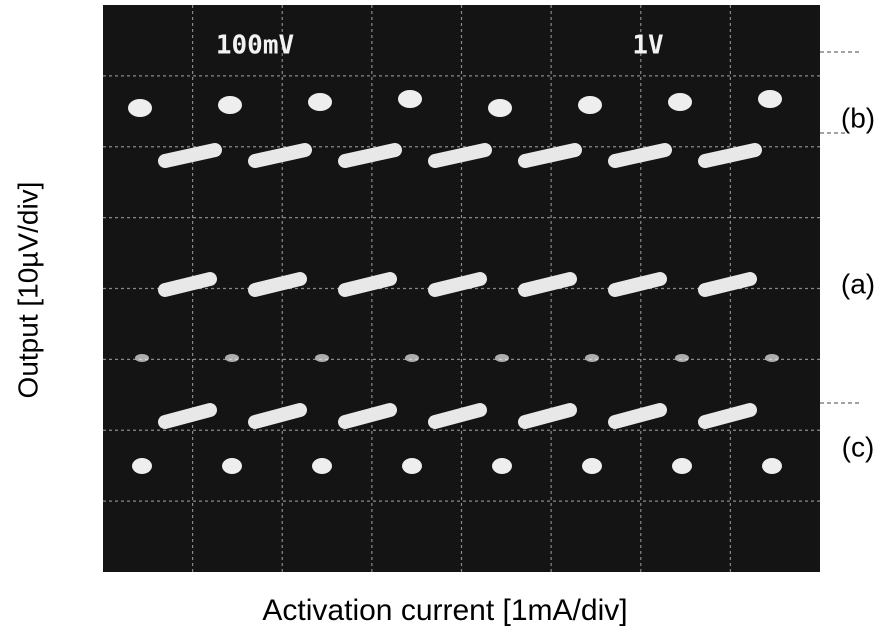 Image resolution: width=884 pixels, height=639 pixels. What do you see at coordinates (647, 46) in the screenshot?
I see `scope-label: 1V` at bounding box center [647, 46].